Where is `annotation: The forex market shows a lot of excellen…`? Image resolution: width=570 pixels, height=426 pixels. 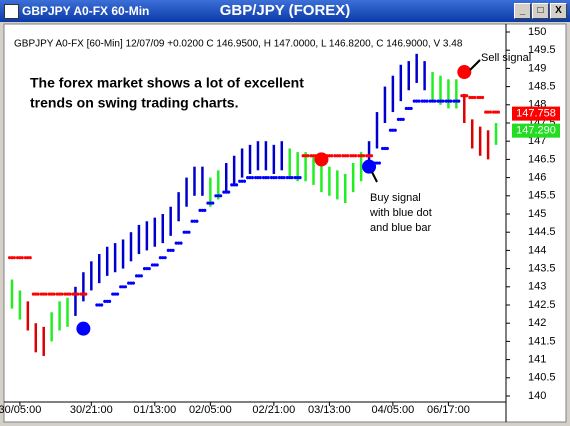 annotation: The forex market shows a lot of excellen… is located at coordinates (167, 83).